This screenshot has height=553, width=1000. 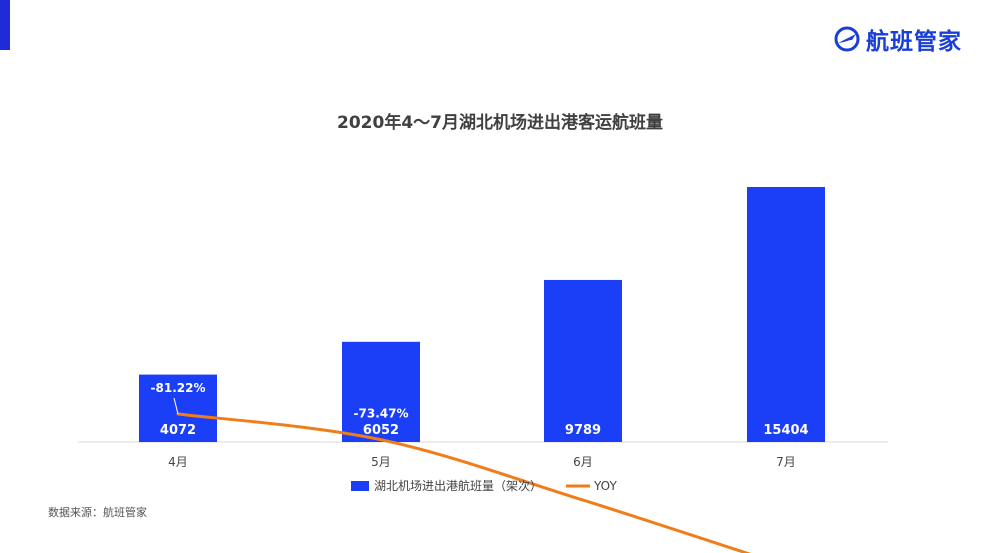 What do you see at coordinates (381, 391) in the screenshot?
I see `bar-5月` at bounding box center [381, 391].